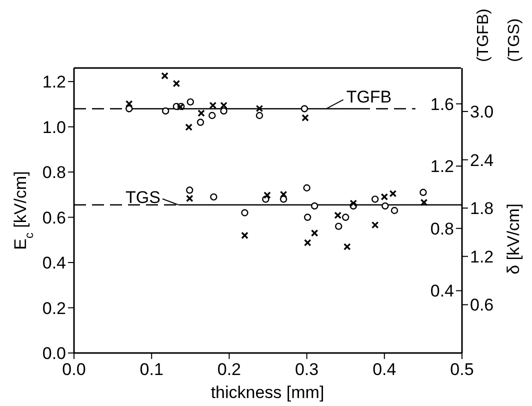 This screenshot has height=406, width=532. I want to click on y3-axis-title: (TGS), so click(514, 40).